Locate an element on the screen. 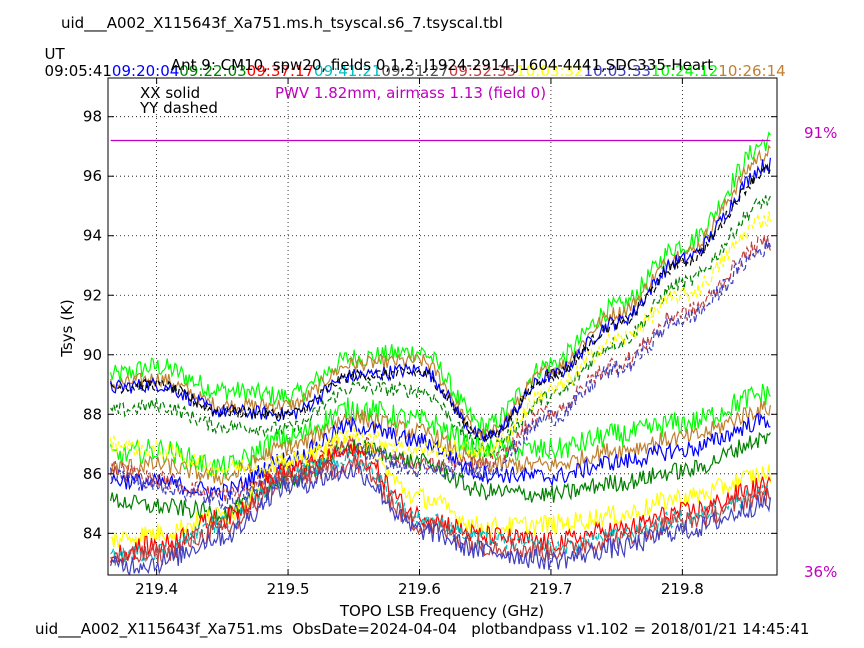 The width and height of the screenshot is (864, 648). timestamp-9: 10:24:12 is located at coordinates (684, 71).